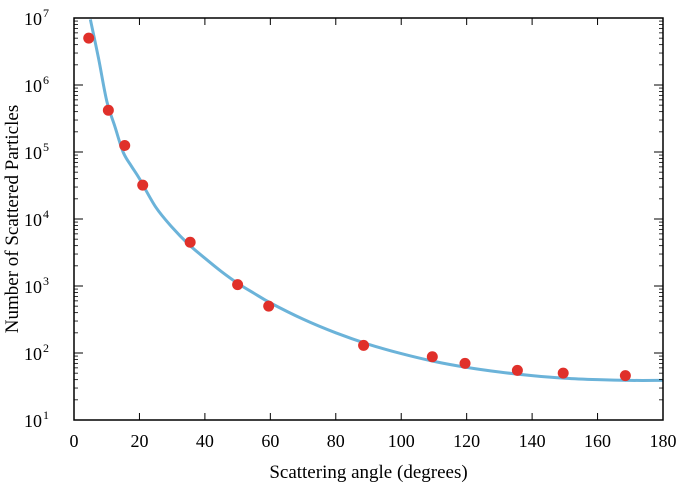 The height and width of the screenshot is (486, 685). What do you see at coordinates (401, 441) in the screenshot?
I see `x-tick-label: 100` at bounding box center [401, 441].